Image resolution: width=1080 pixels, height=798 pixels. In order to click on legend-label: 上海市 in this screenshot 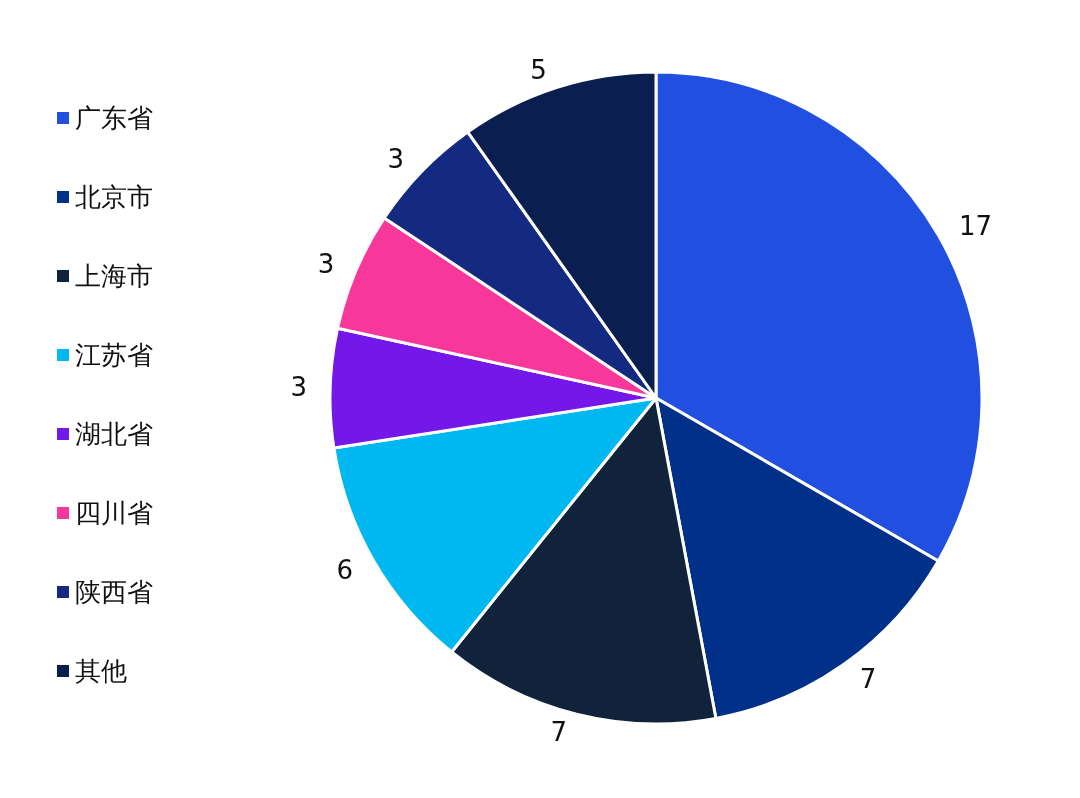, I will do `click(114, 276)`.